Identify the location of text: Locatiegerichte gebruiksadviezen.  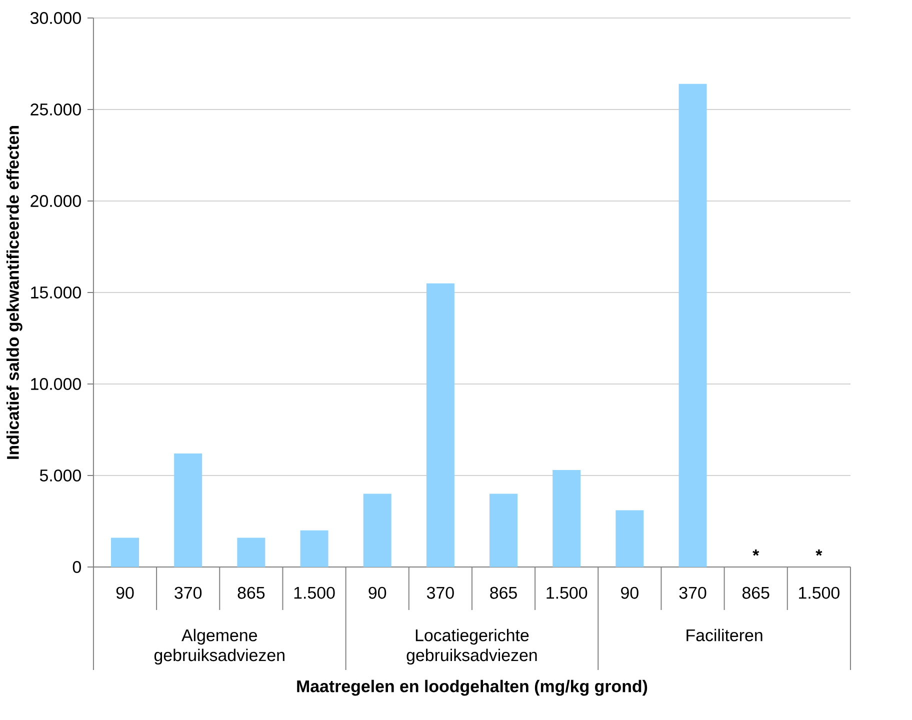
(471, 646).